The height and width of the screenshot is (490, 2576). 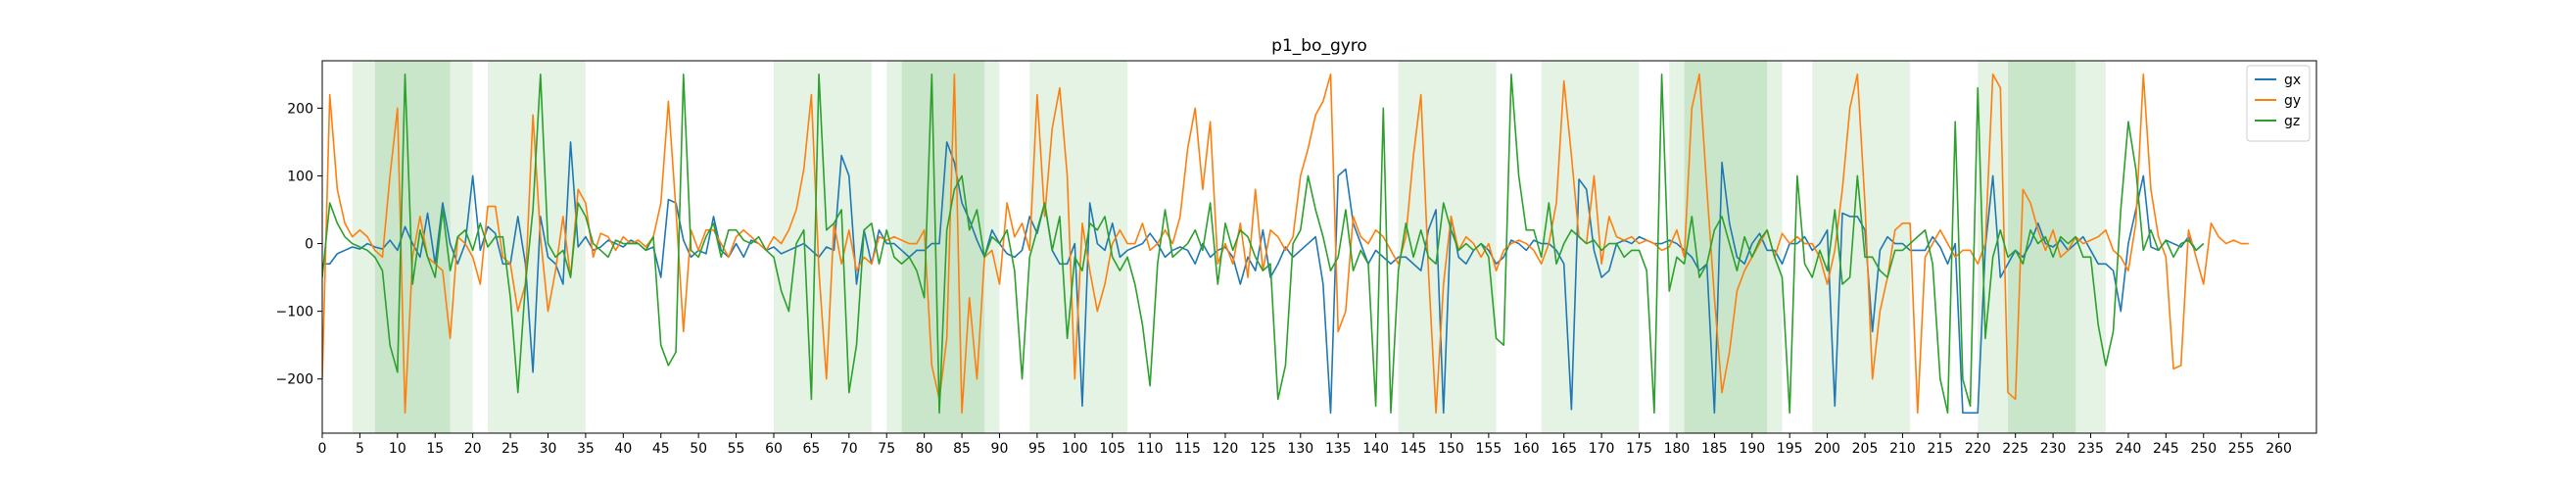 What do you see at coordinates (1319, 46) in the screenshot?
I see `chart-title: p1_bo_gyro` at bounding box center [1319, 46].